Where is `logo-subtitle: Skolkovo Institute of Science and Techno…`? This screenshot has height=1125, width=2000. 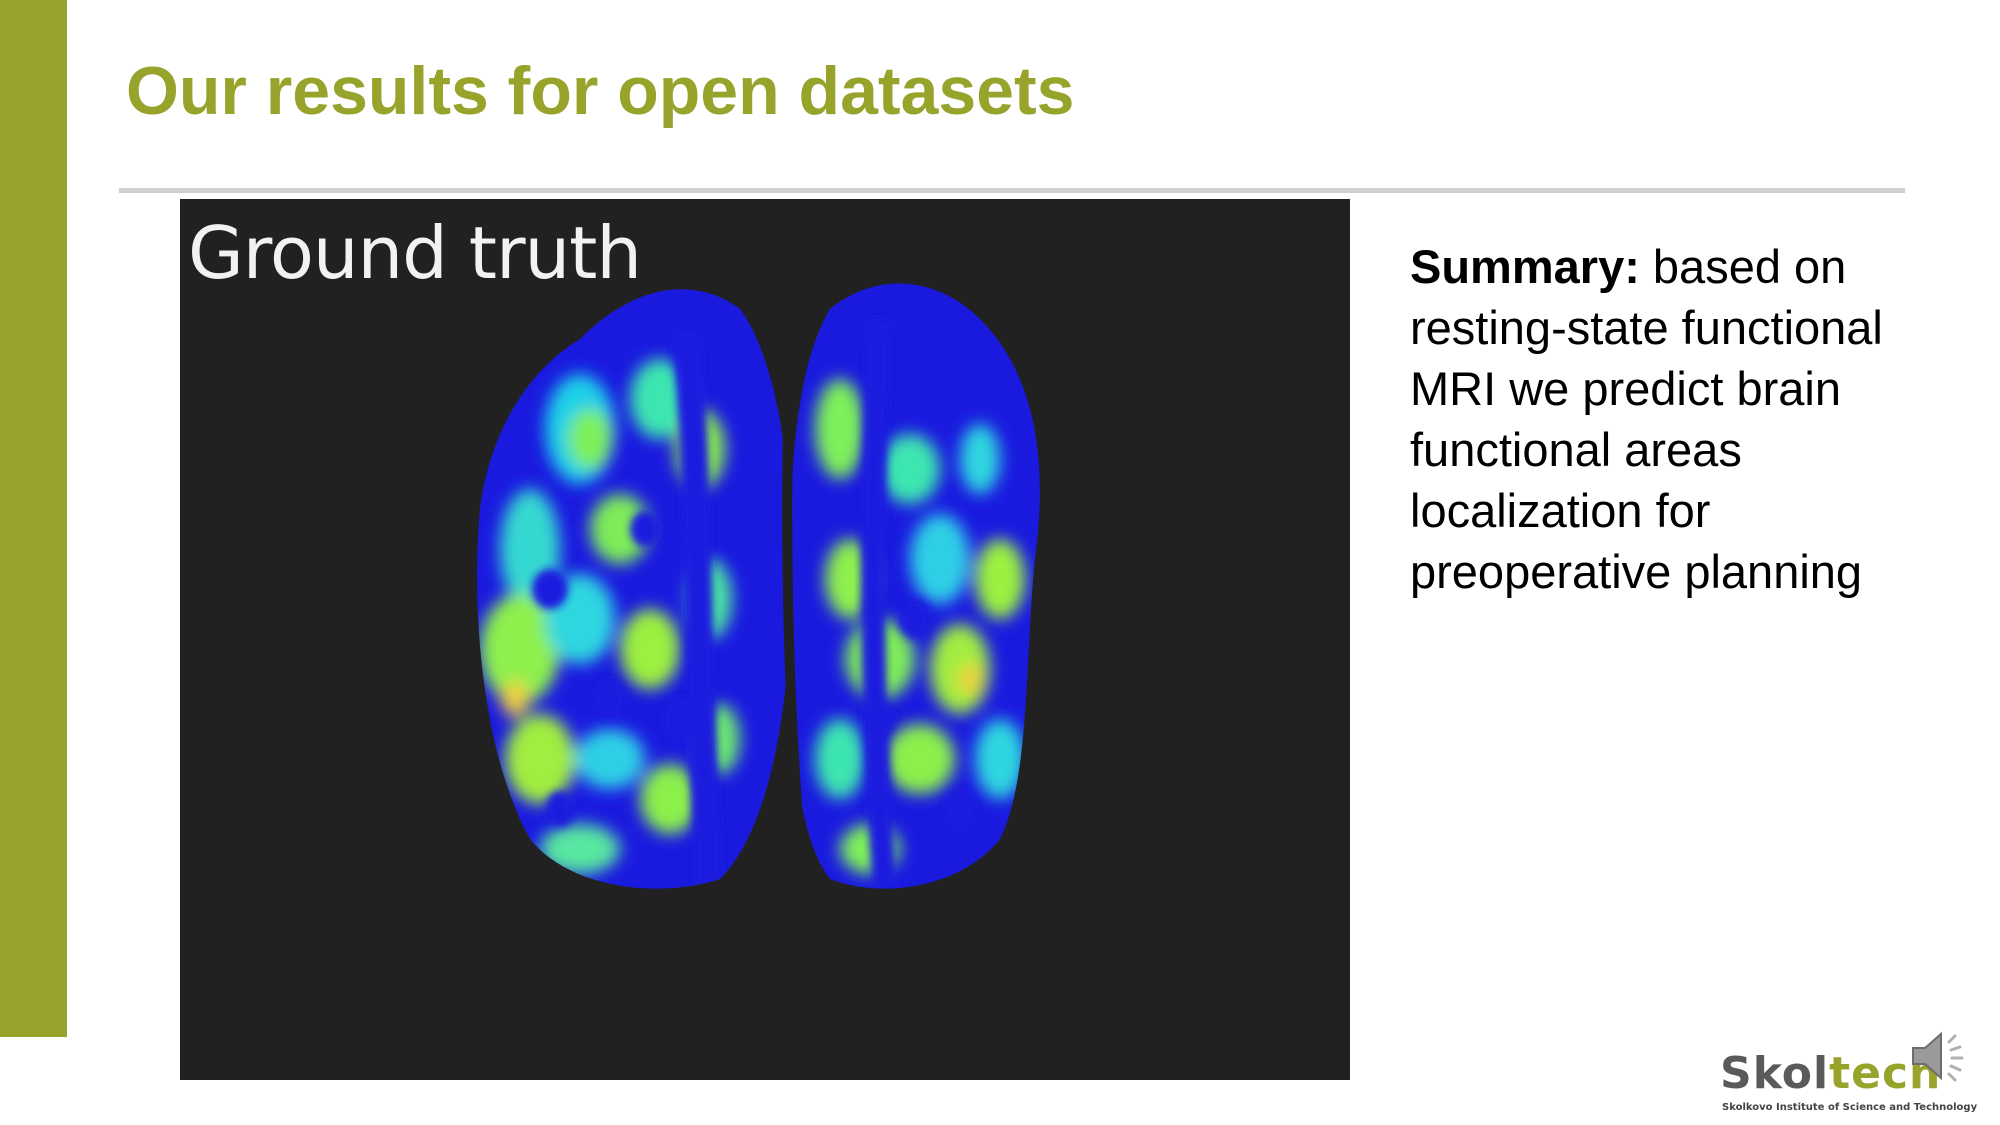
logo-subtitle: Skolkovo Institute of Science and Techno… is located at coordinates (1850, 1107).